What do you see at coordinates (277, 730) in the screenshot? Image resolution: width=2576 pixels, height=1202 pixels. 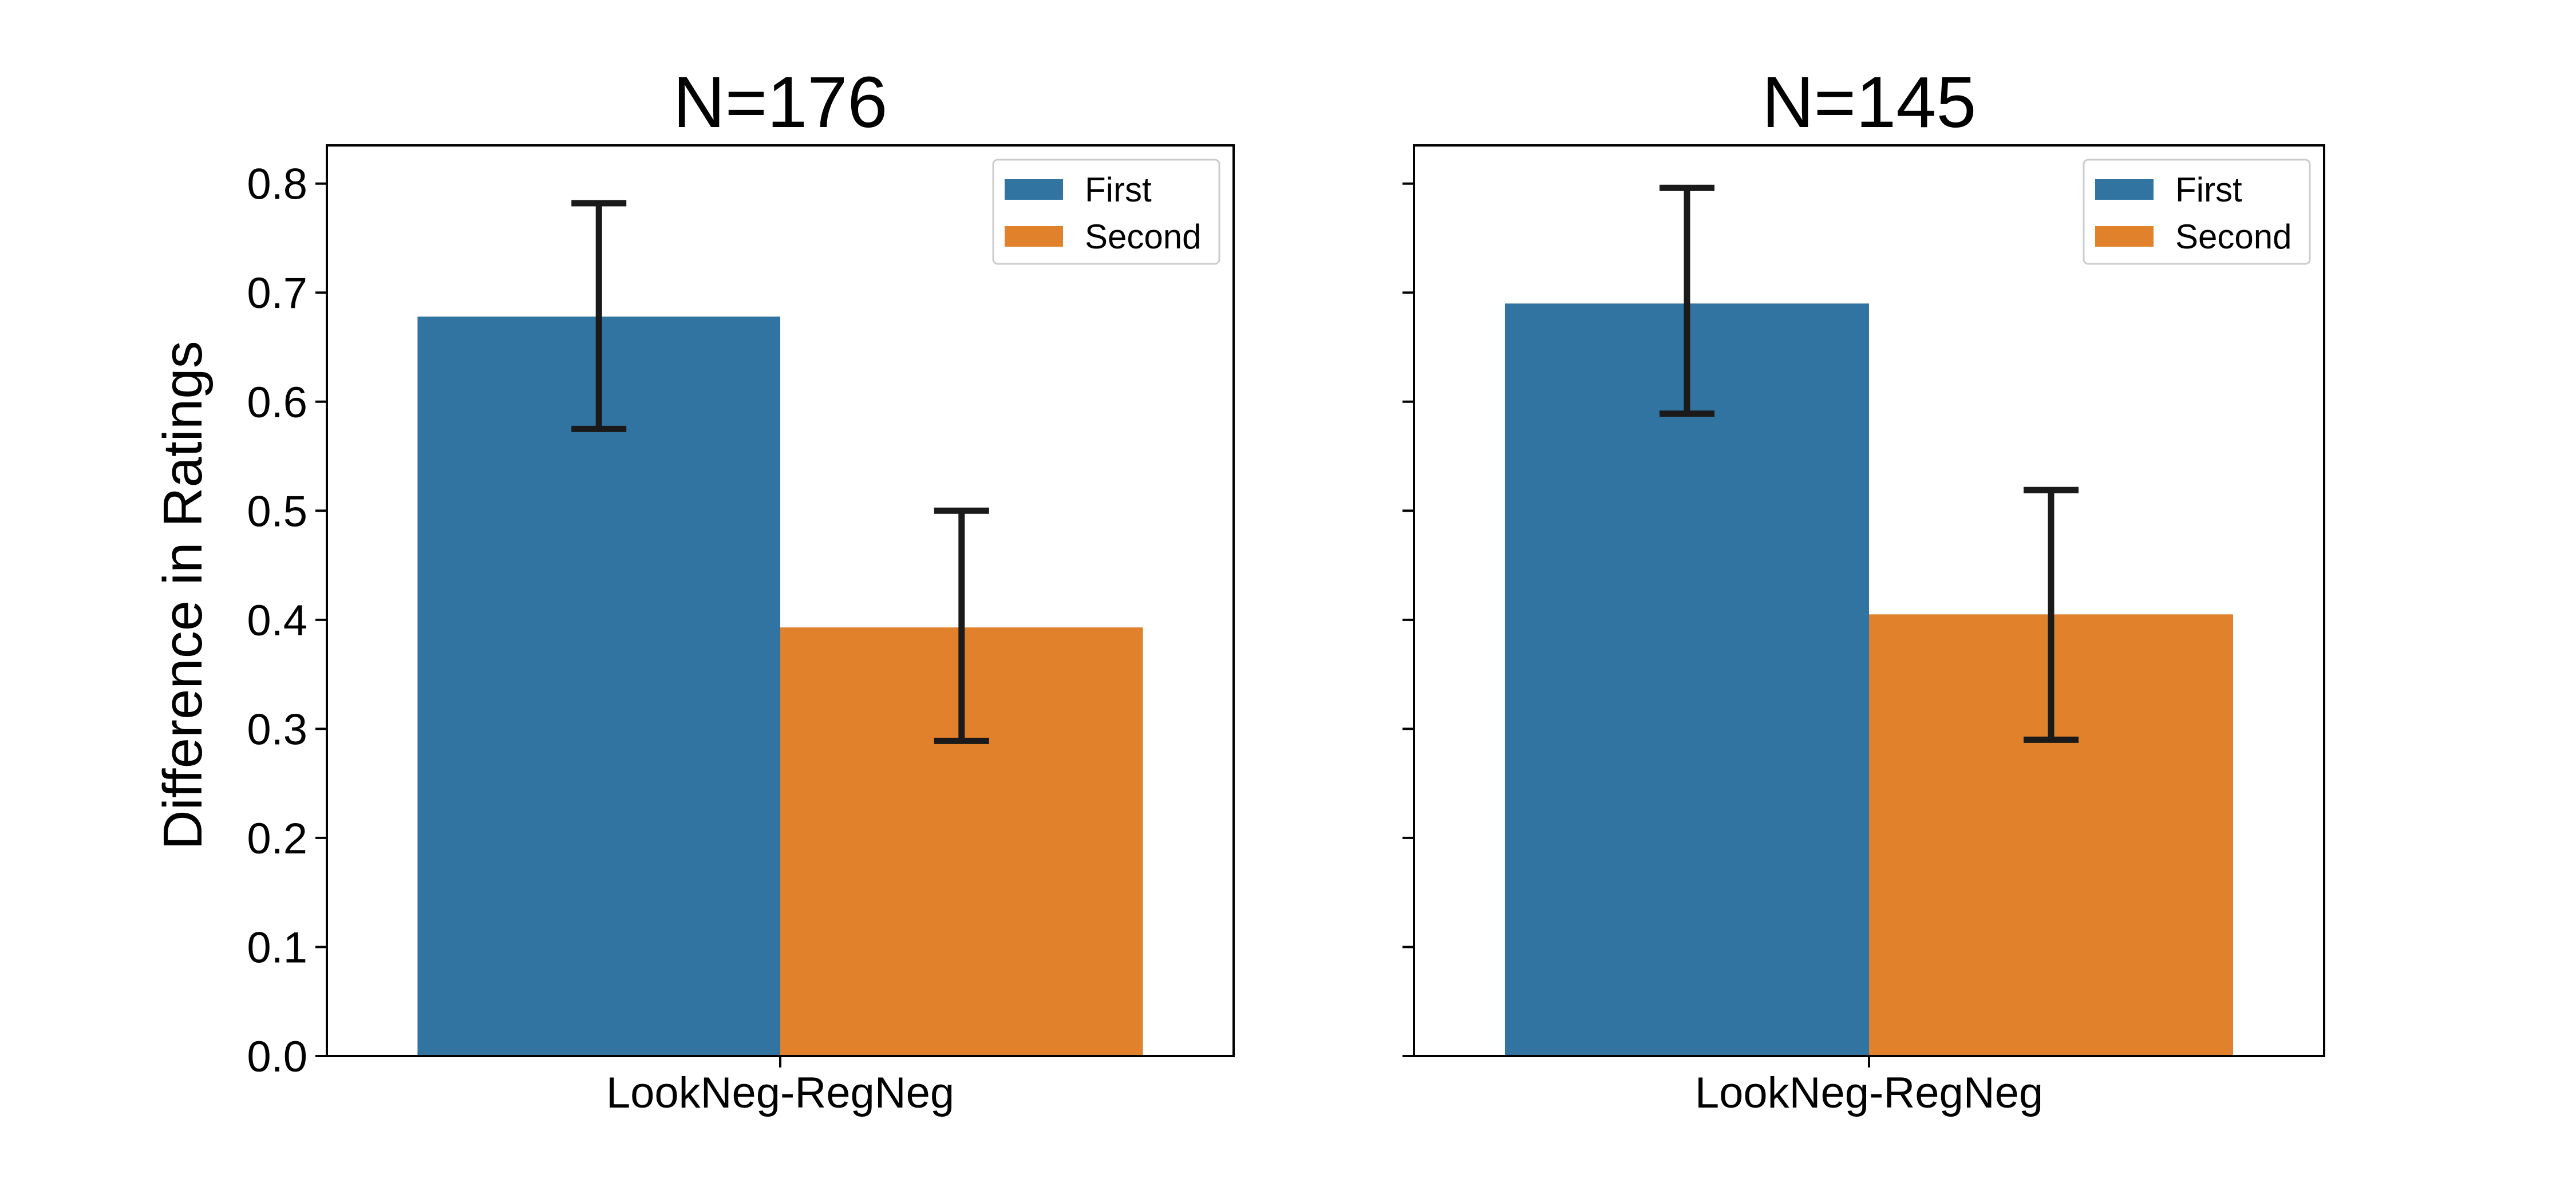 I see `y-tick-label: 0.3` at bounding box center [277, 730].